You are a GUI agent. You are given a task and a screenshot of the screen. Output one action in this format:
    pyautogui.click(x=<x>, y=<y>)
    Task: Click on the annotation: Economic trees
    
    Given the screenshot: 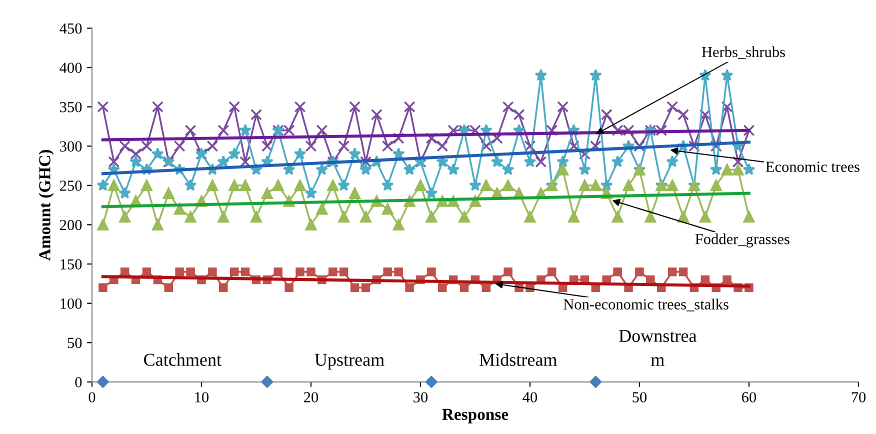 What is the action you would take?
    pyautogui.click(x=813, y=167)
    